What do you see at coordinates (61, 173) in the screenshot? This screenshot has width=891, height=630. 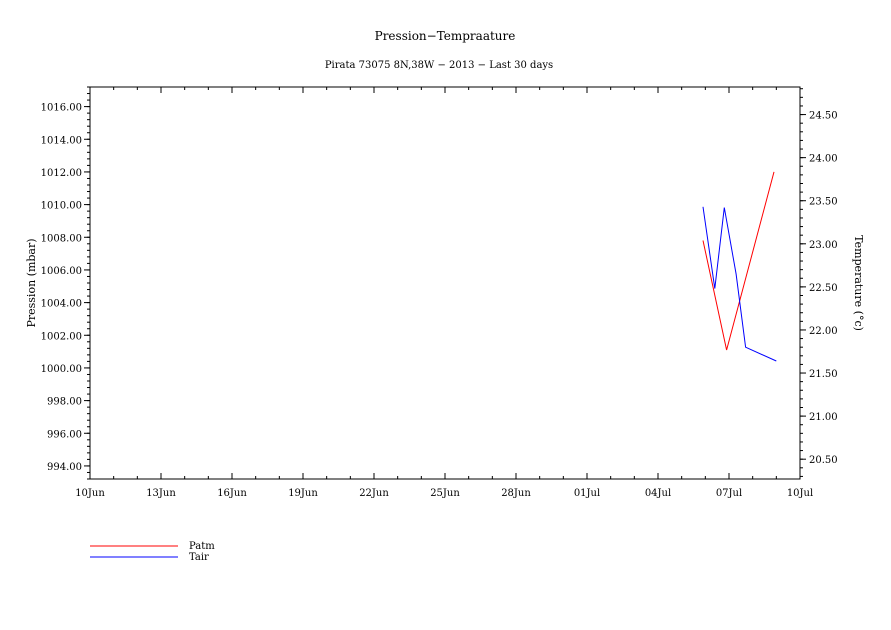 I see `y-left-tick-label: 1012.00` at bounding box center [61, 173].